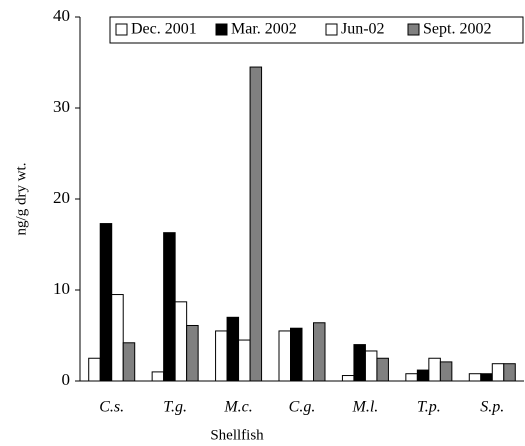 The image size is (525, 446). Describe the element at coordinates (61, 106) in the screenshot. I see `y-tick-label: 30` at that location.